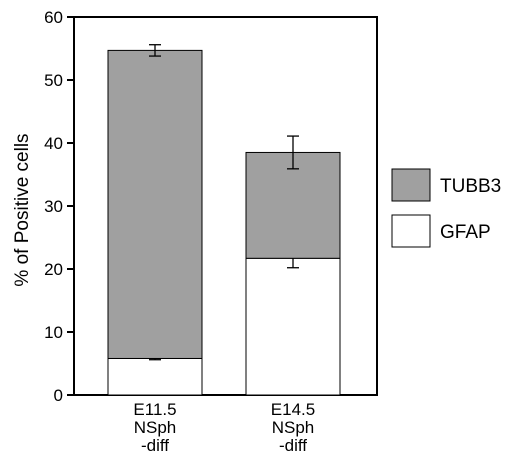  I want to click on legend: TUBB3 GFAP, so click(446, 208).